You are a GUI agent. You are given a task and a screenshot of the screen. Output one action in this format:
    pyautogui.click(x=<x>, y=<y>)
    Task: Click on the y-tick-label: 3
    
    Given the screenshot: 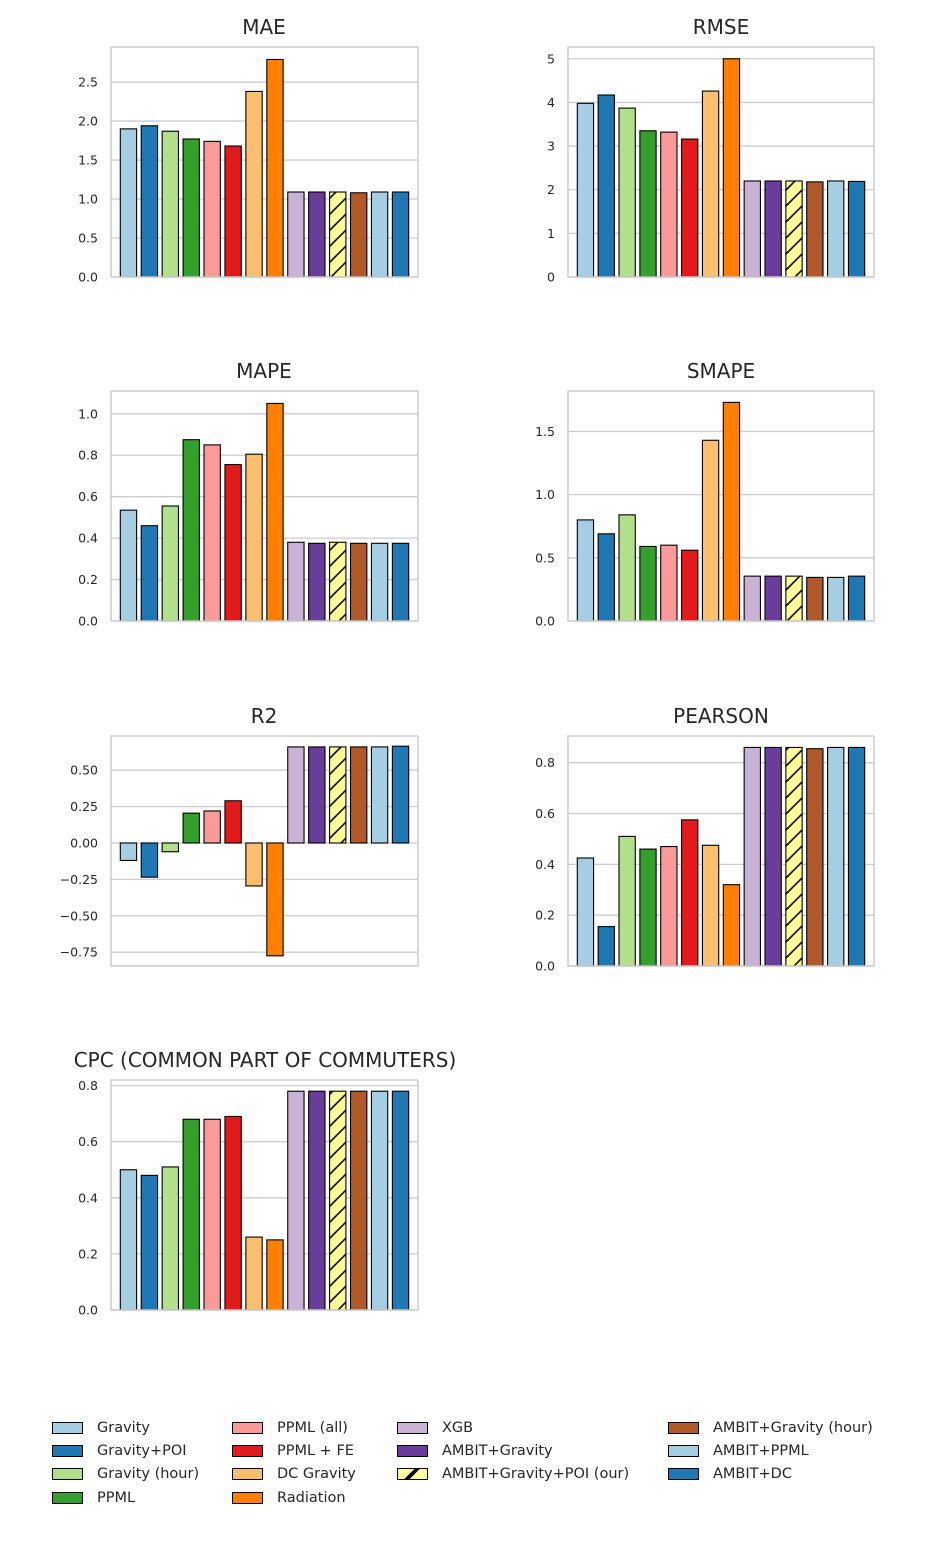 What is the action you would take?
    pyautogui.click(x=551, y=146)
    